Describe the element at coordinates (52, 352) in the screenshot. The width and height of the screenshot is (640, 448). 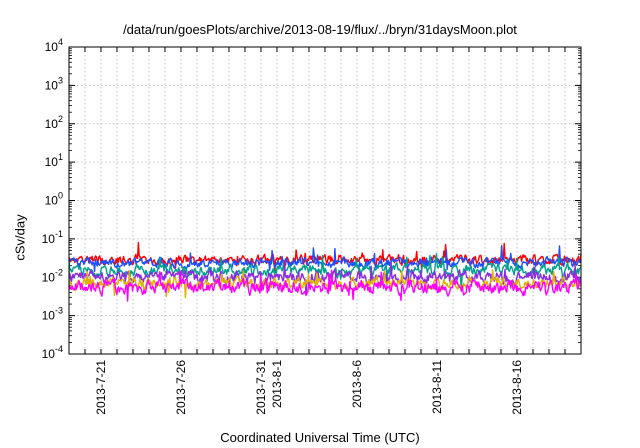
I see `y-tick-label: 10⁻⁴` at that location.